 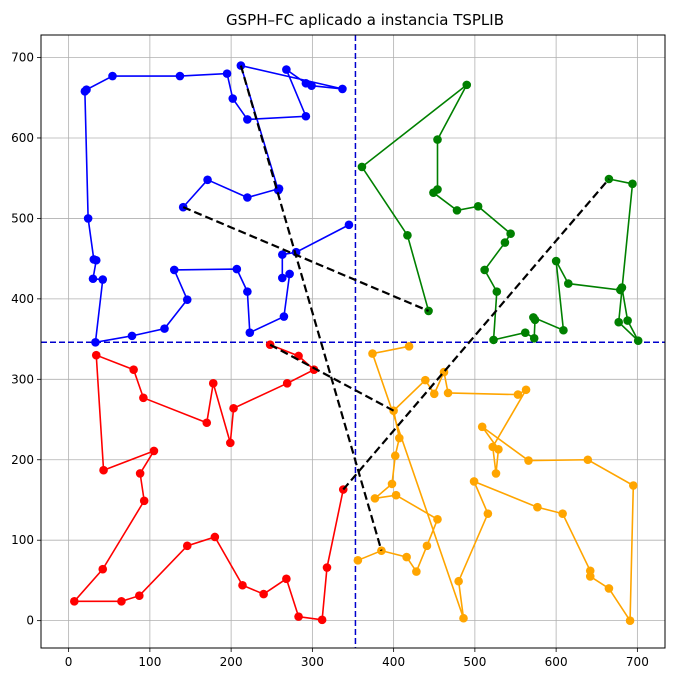 What do you see at coordinates (556, 662) in the screenshot?
I see `x-tick-label: 600` at bounding box center [556, 662].